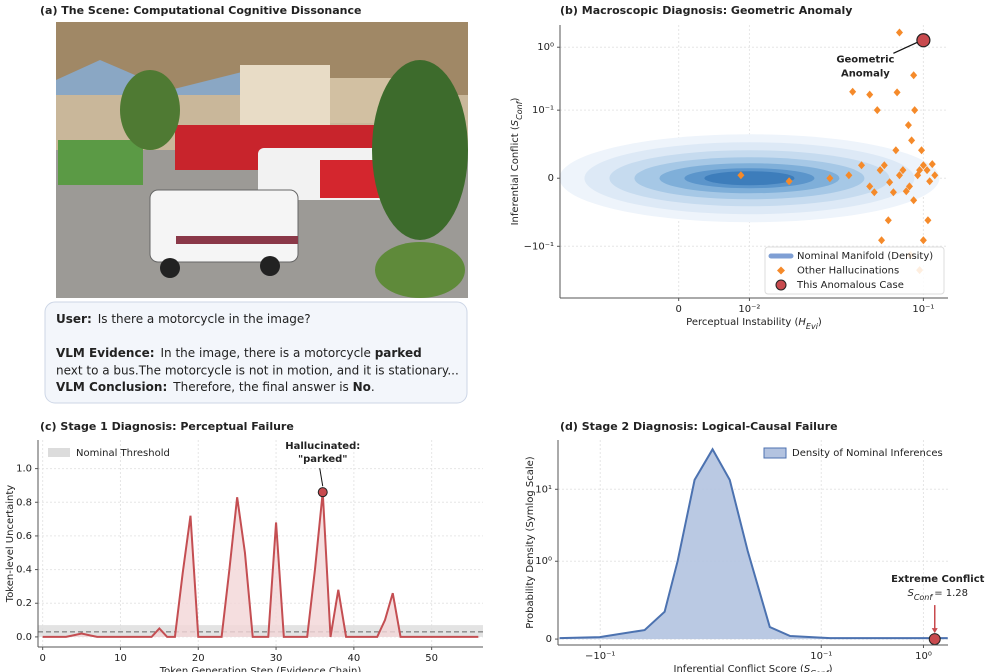 This screenshot has width=997, height=672. I want to click on uncertainty-line, so click(260, 565).